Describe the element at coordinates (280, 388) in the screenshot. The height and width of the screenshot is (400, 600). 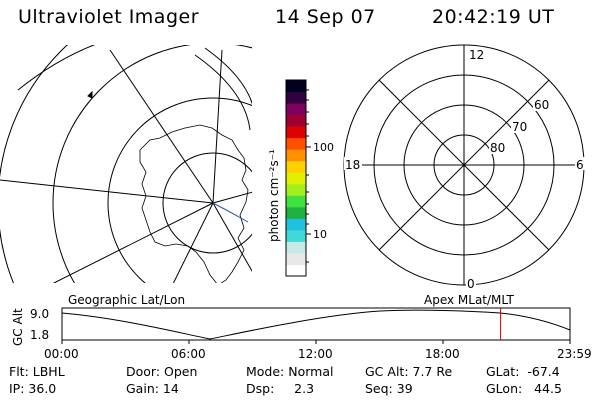
I see `dsp-label: Dsp: 2.3` at that location.